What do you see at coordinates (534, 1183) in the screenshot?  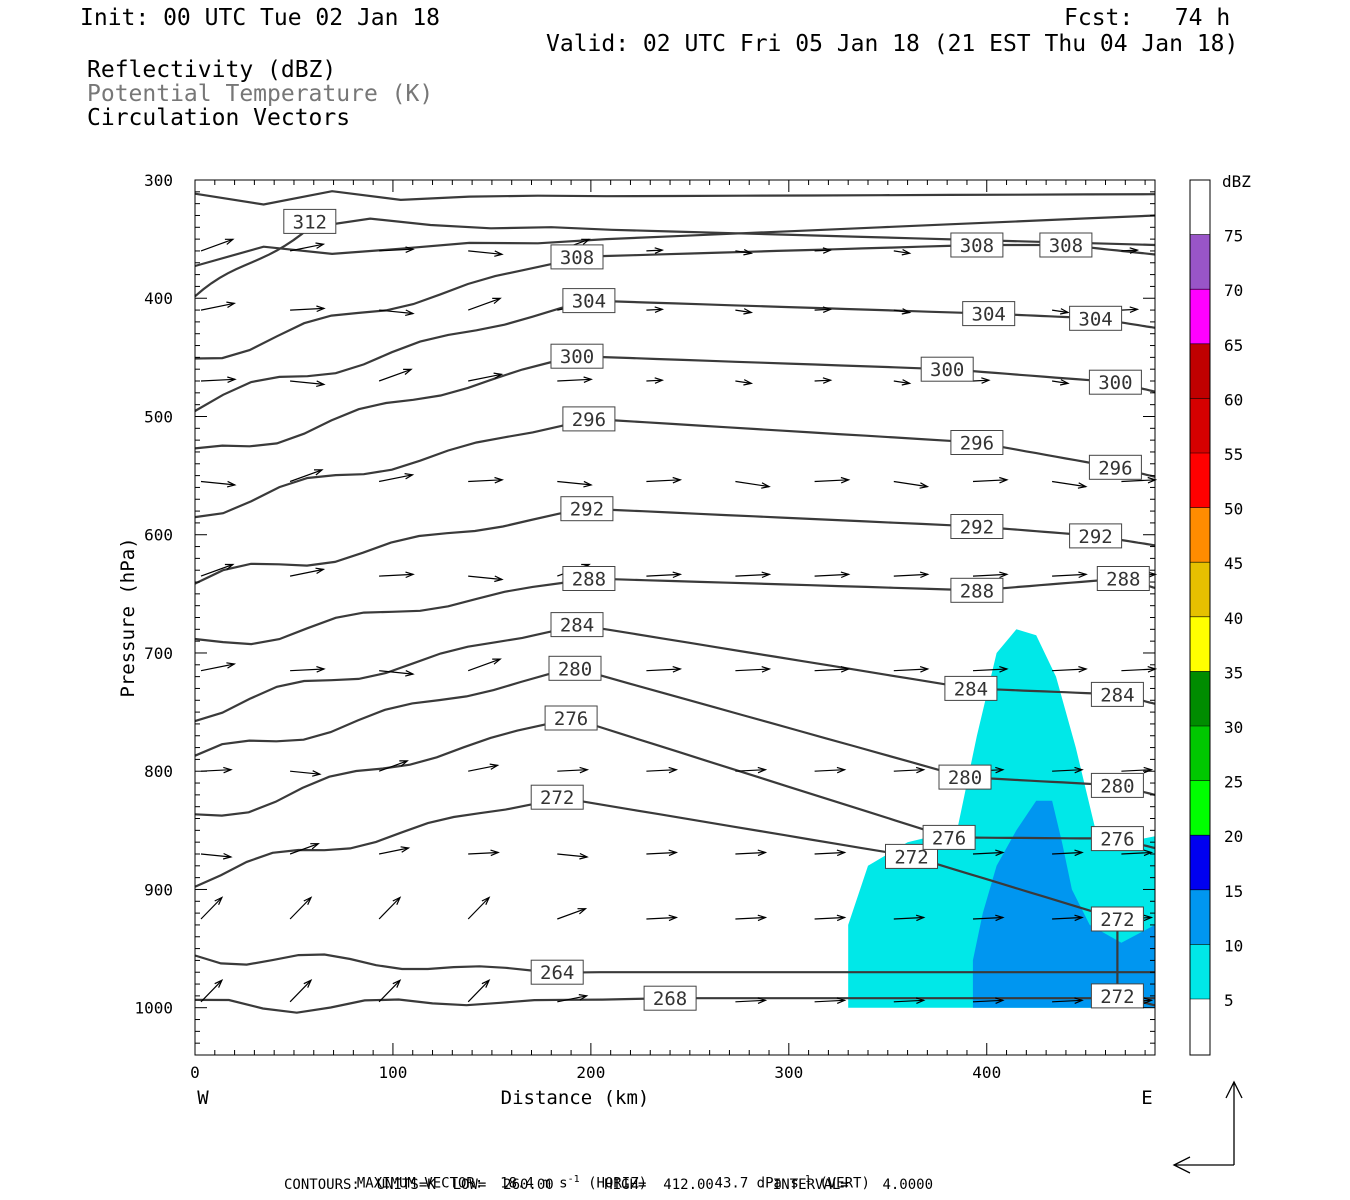 I see `max-vector-horiz: 18.4 m s` at bounding box center [534, 1183].